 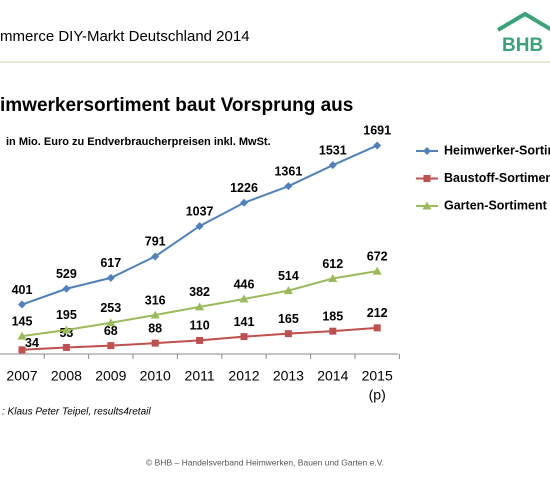 I want to click on data-label: 195, so click(x=66, y=315).